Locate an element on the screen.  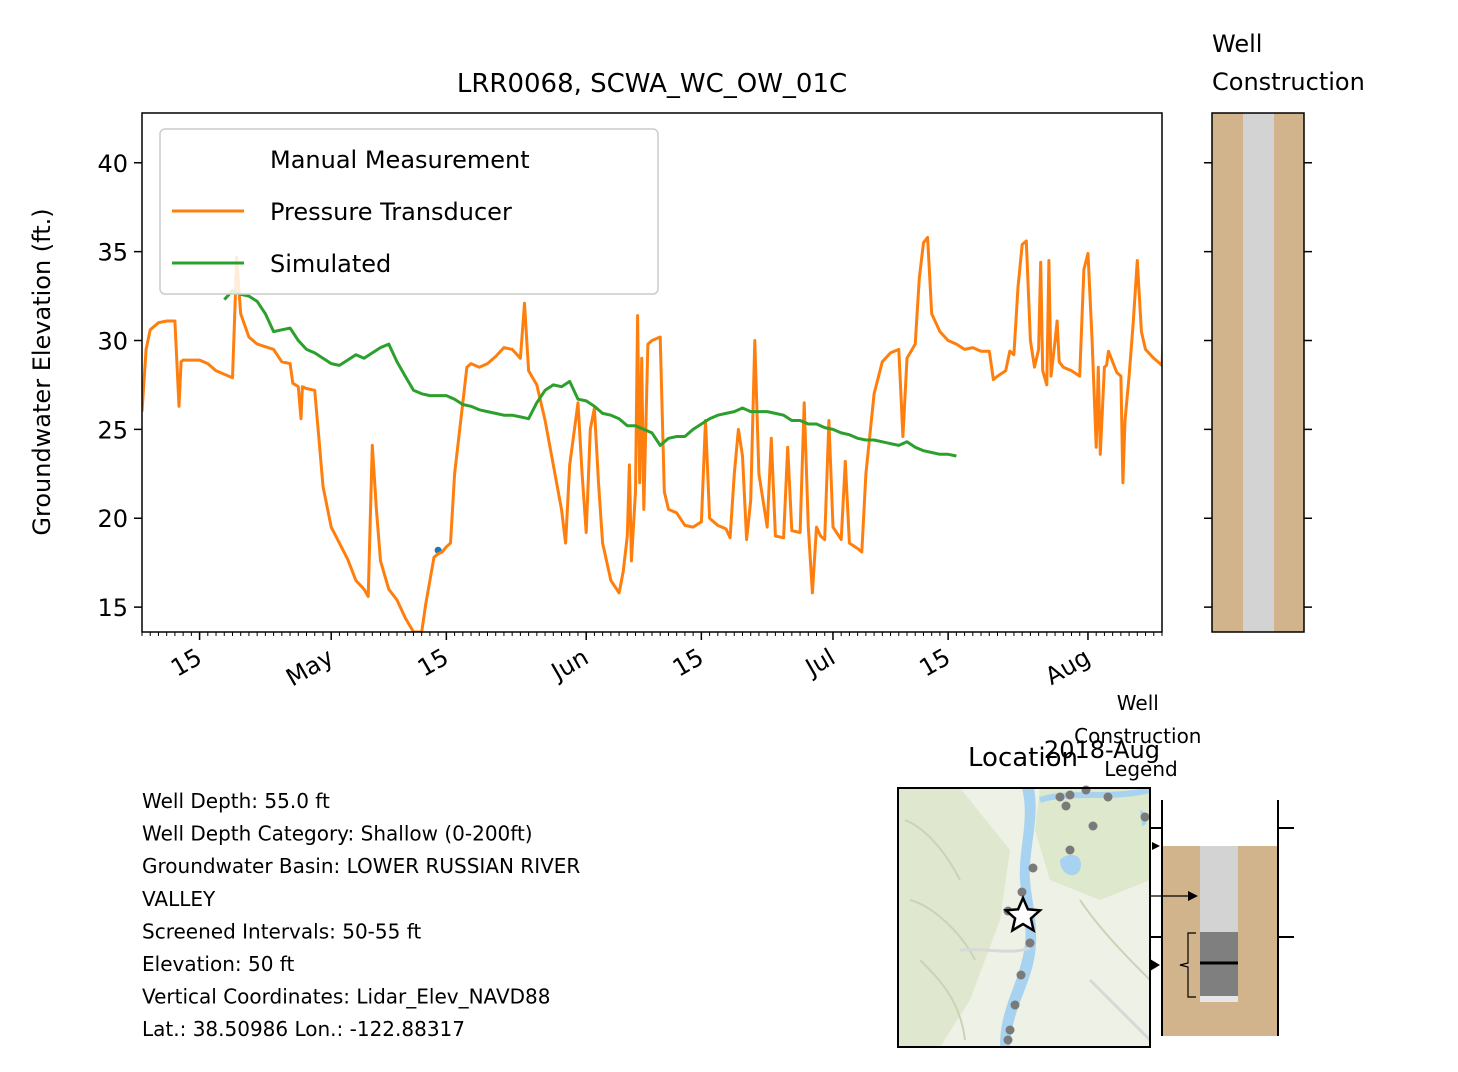
info-line-1: Well Depth Category: Shallow (0-200ft) is located at coordinates (337, 834).